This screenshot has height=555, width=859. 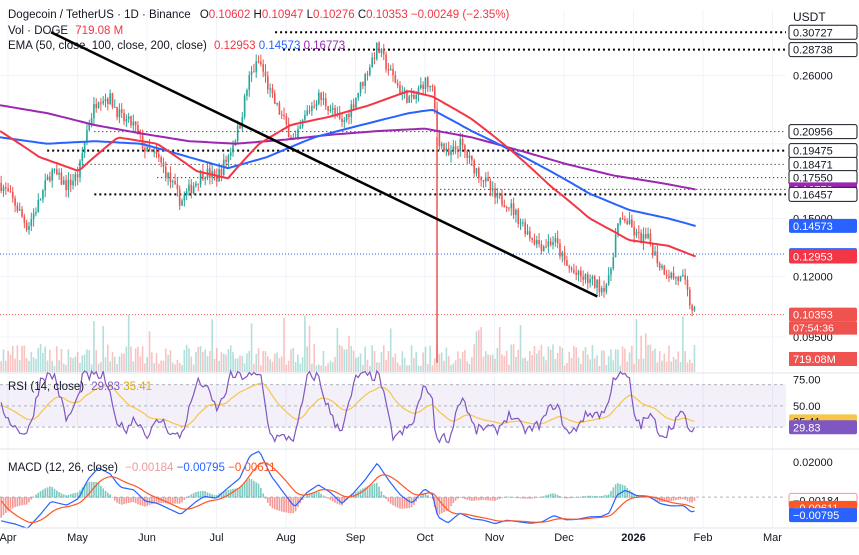 I want to click on currency-label: USDT, so click(x=809, y=17).